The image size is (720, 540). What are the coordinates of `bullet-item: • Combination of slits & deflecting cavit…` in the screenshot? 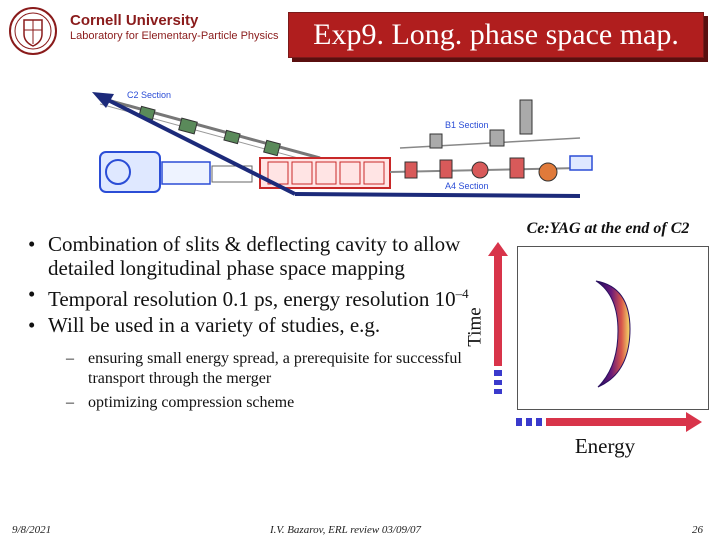 It's located at (246, 256).